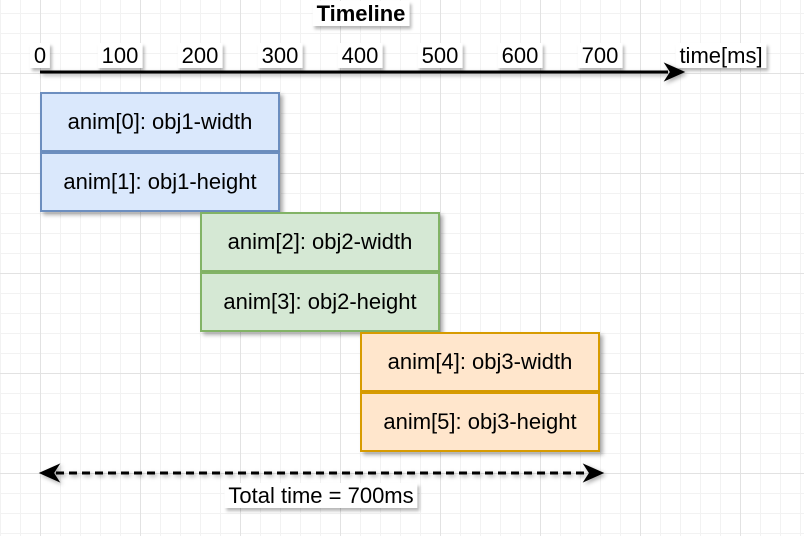 The height and width of the screenshot is (536, 804). I want to click on timeline-bar-label: anim[2]: obj2-width, so click(320, 241).